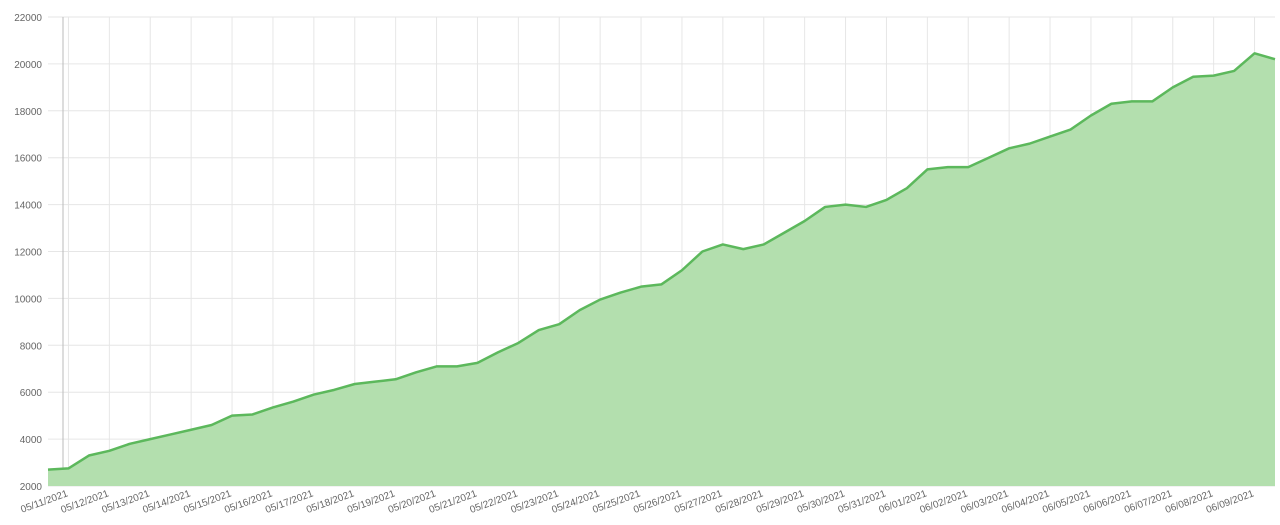 This screenshot has width=1280, height=525. Describe the element at coordinates (31, 440) in the screenshot. I see `y-tick-label: 4000` at that location.